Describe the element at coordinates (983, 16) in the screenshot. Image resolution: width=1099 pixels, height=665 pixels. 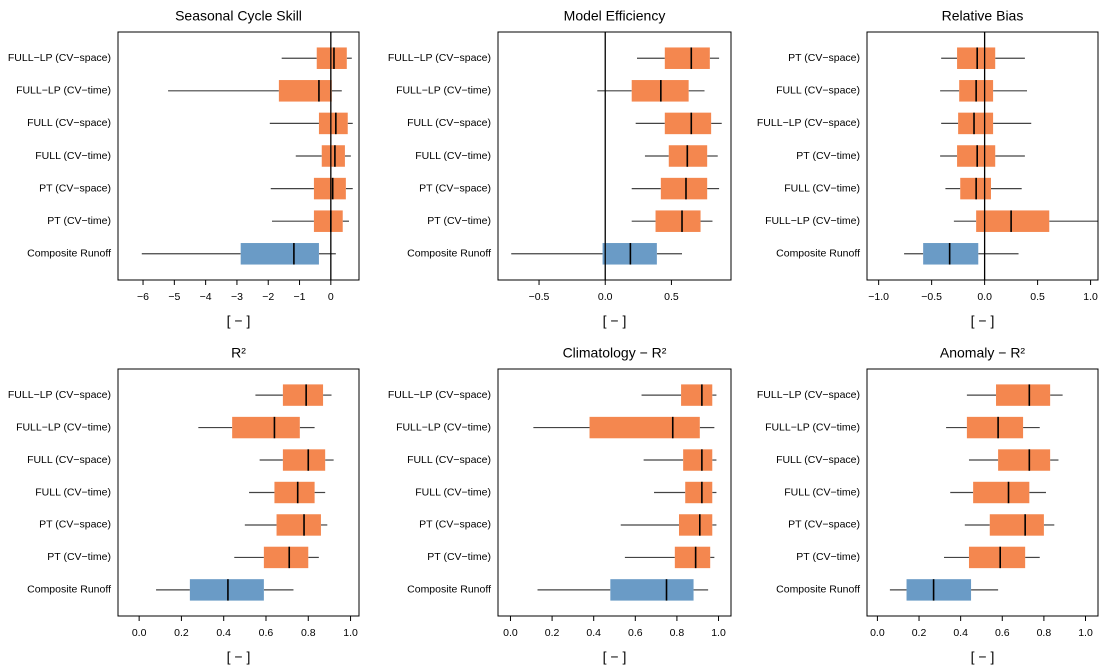
I see `panel-title: Relative Bias` at that location.